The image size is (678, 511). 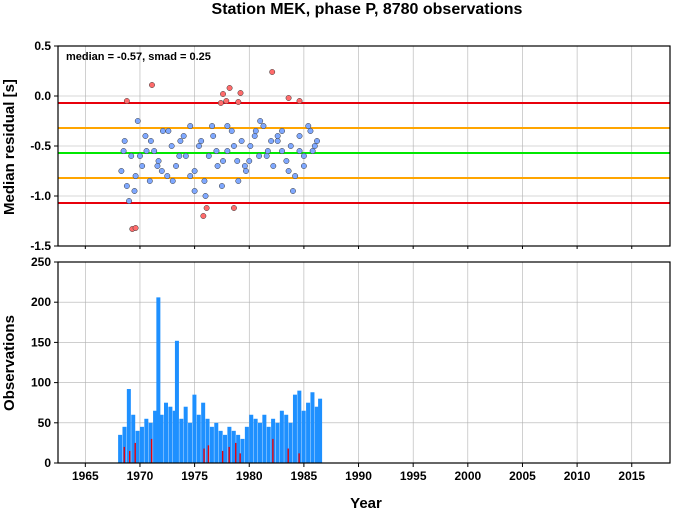 I want to click on x-tick-label: 1975, so click(x=194, y=476).